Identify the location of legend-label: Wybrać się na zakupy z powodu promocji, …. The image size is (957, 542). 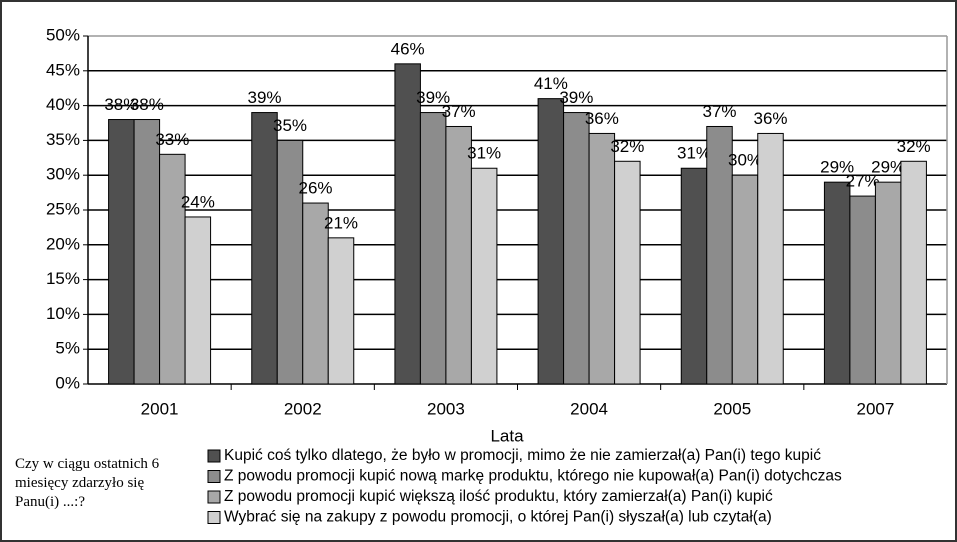
(498, 517).